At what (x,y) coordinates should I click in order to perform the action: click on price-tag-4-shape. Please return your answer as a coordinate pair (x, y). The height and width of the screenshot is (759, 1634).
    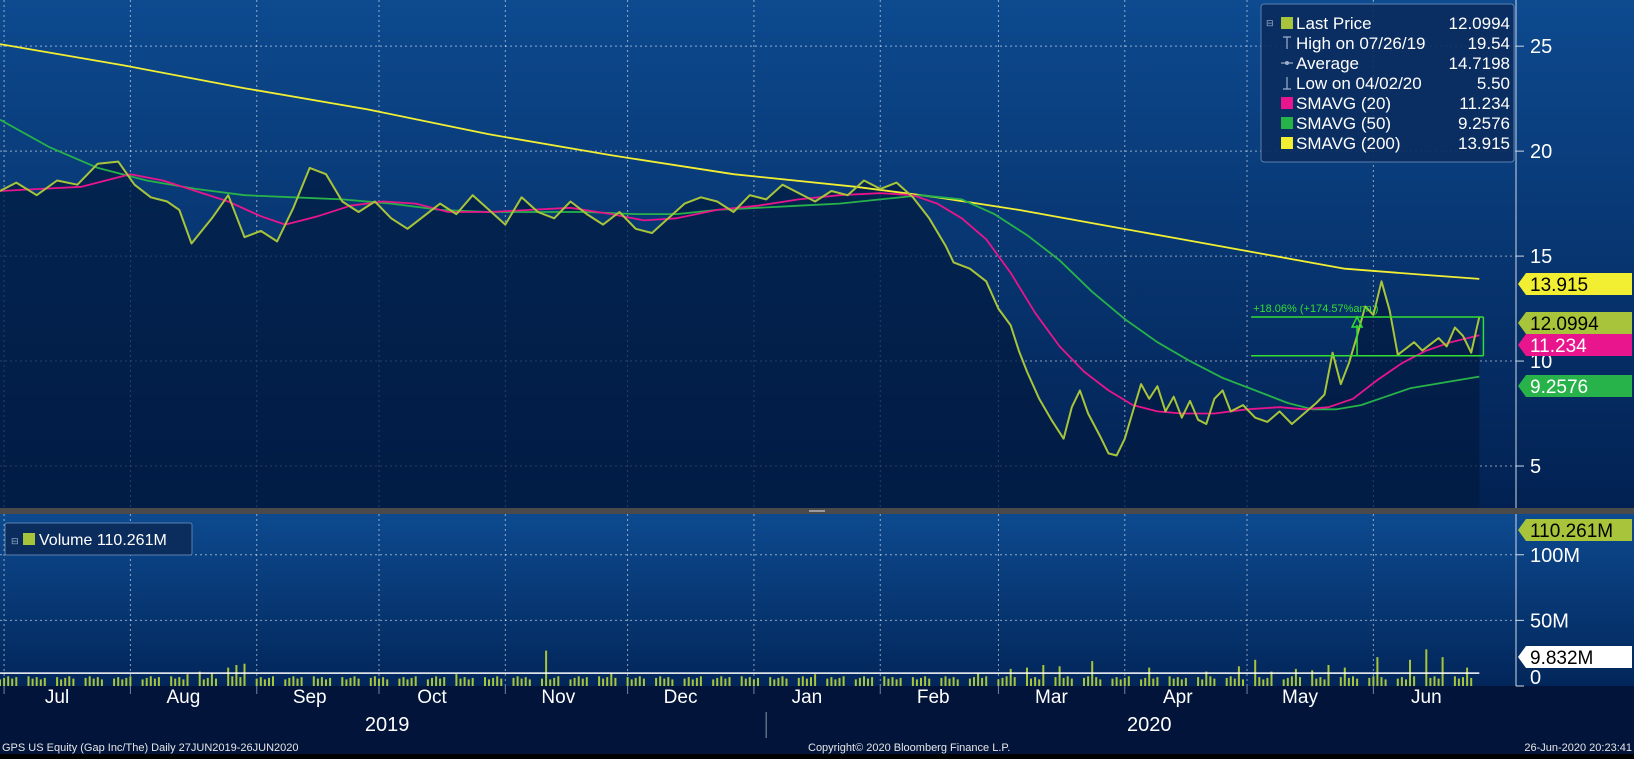
    Looking at the image, I should click on (1575, 386).